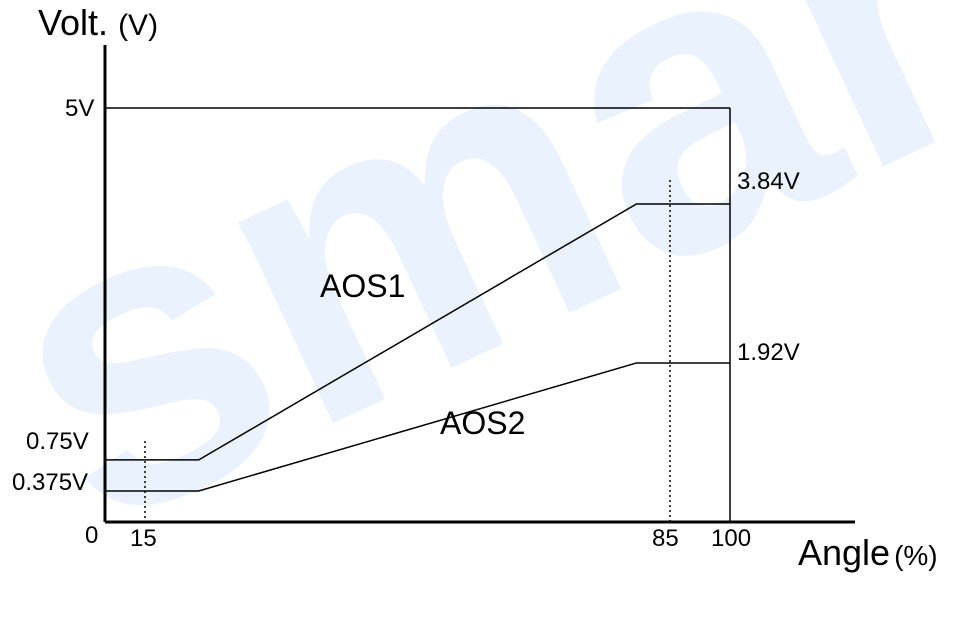 The height and width of the screenshot is (622, 969). What do you see at coordinates (868, 552) in the screenshot?
I see `x-axis-title: Angle (%)` at bounding box center [868, 552].